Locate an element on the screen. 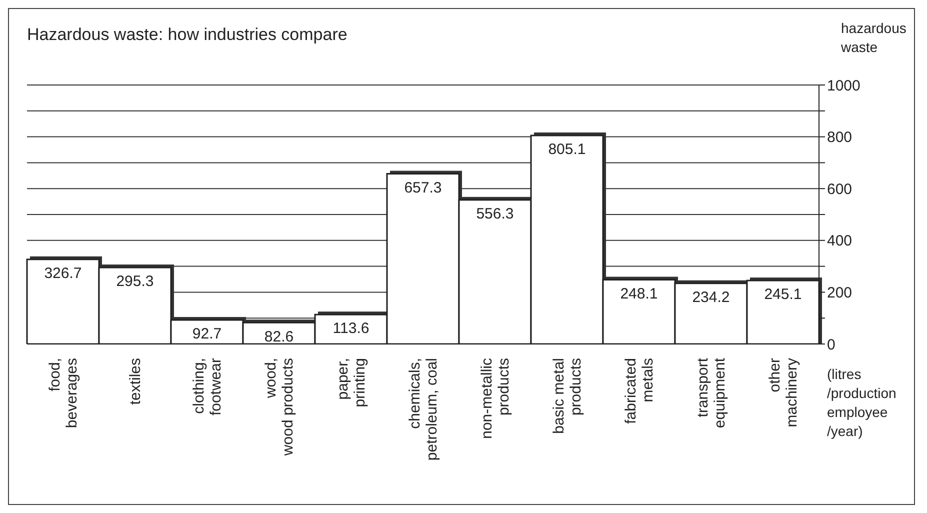 The image size is (927, 513). x-tick-label: food, beverages is located at coordinates (63, 393).